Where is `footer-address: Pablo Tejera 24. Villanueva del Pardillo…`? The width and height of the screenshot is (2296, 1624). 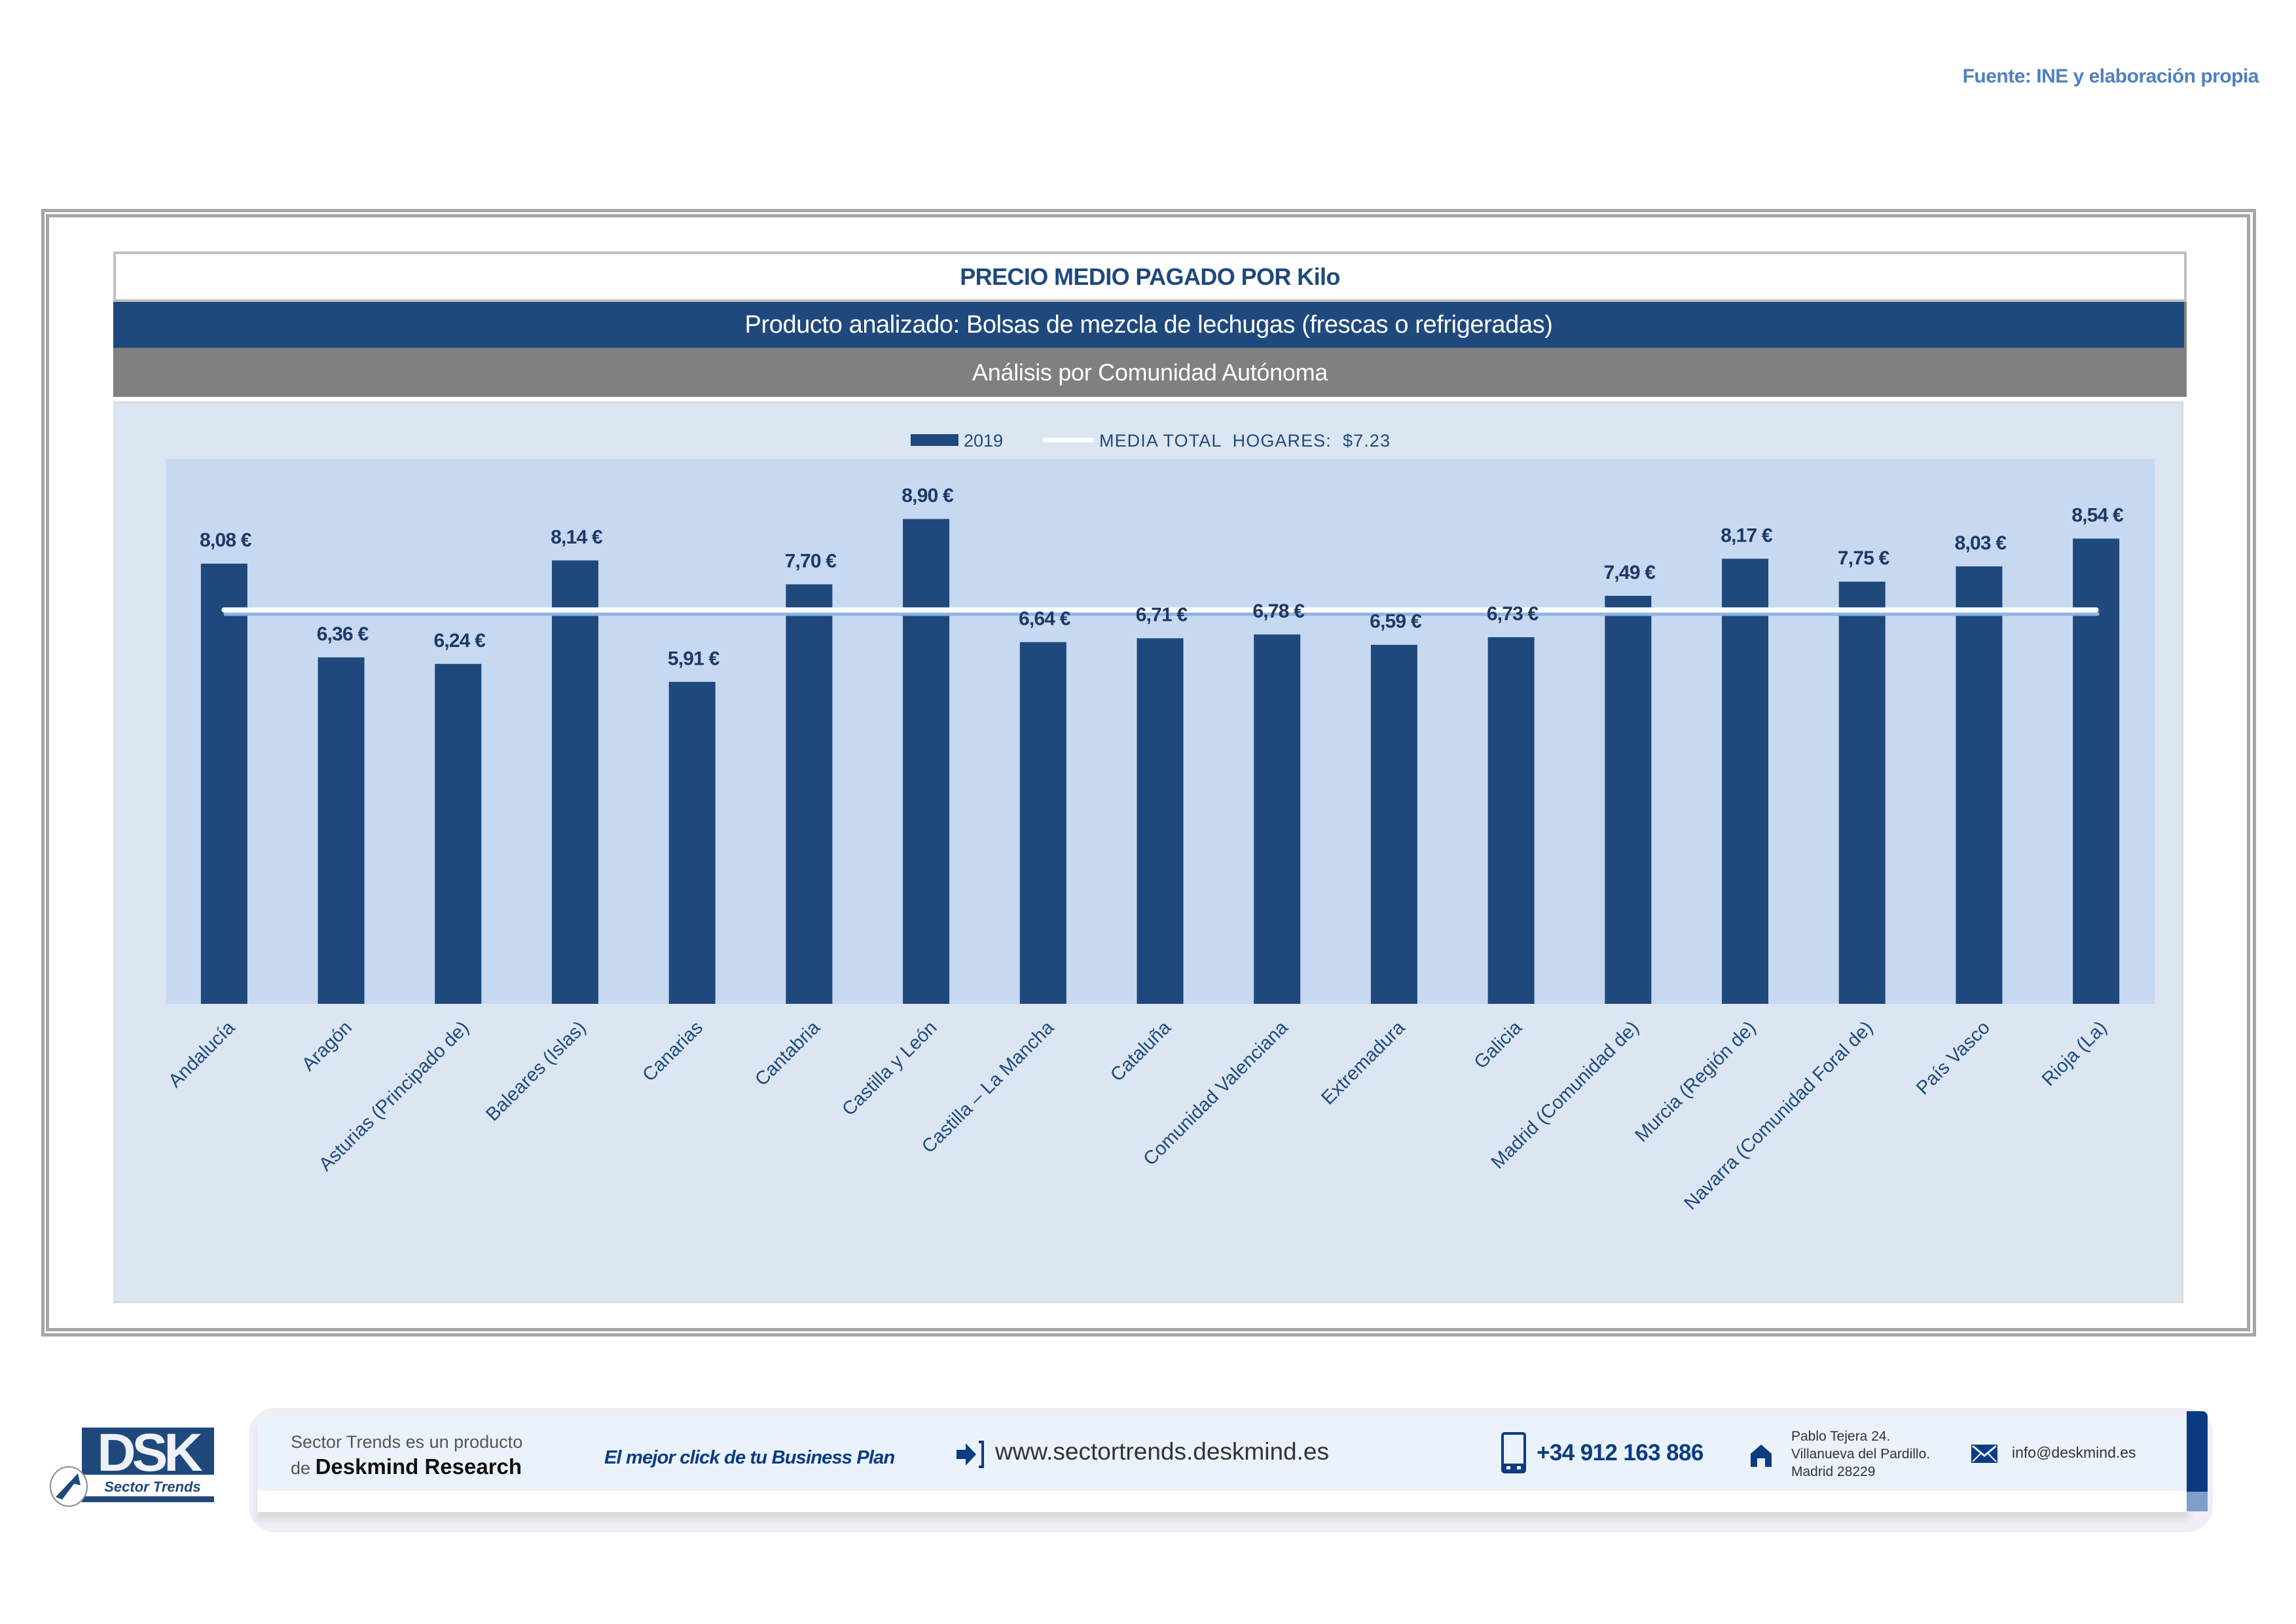
footer-address: Pablo Tejera 24. Villanueva del Pardillo… is located at coordinates (1860, 1454).